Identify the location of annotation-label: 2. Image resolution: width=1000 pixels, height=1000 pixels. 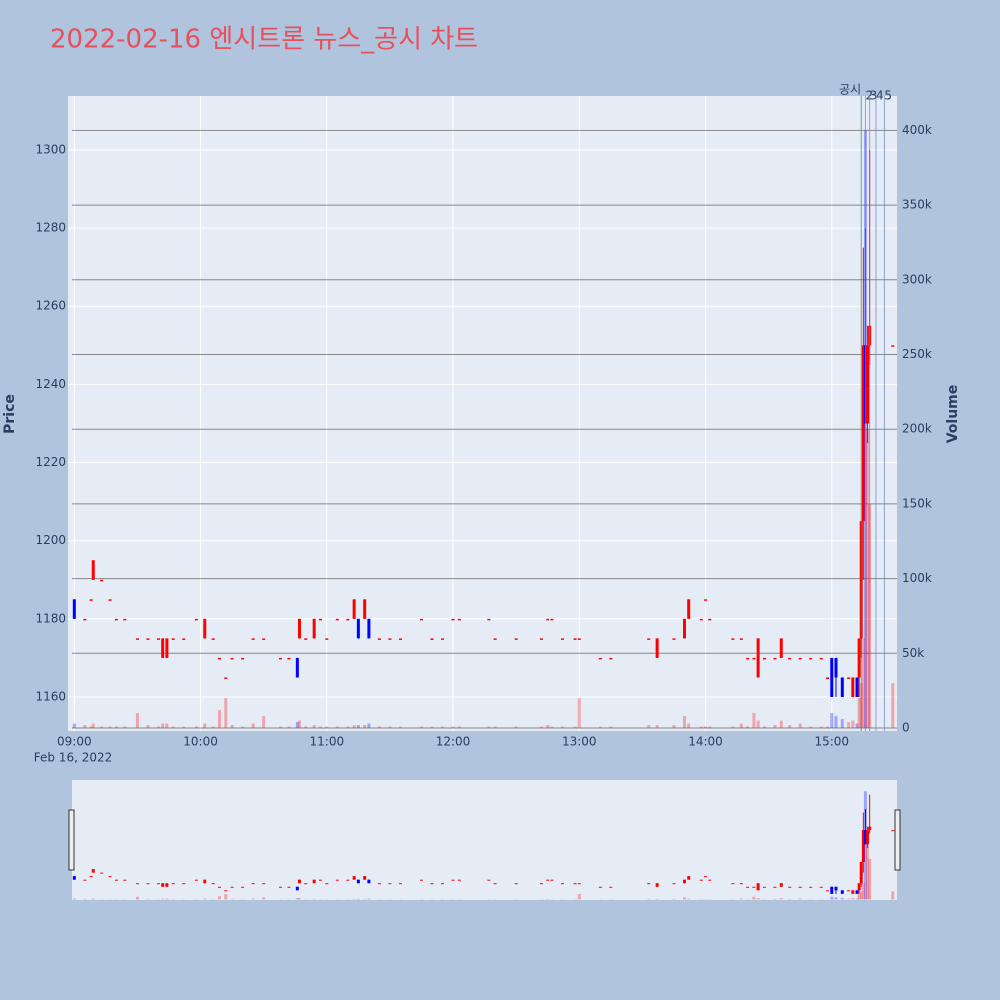
(869, 96).